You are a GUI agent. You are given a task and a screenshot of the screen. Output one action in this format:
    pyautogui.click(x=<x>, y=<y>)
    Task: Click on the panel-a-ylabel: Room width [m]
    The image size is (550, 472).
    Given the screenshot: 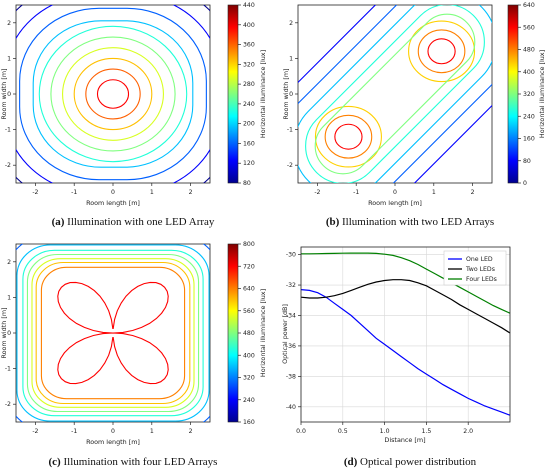 What is the action you would take?
    pyautogui.click(x=4, y=93)
    